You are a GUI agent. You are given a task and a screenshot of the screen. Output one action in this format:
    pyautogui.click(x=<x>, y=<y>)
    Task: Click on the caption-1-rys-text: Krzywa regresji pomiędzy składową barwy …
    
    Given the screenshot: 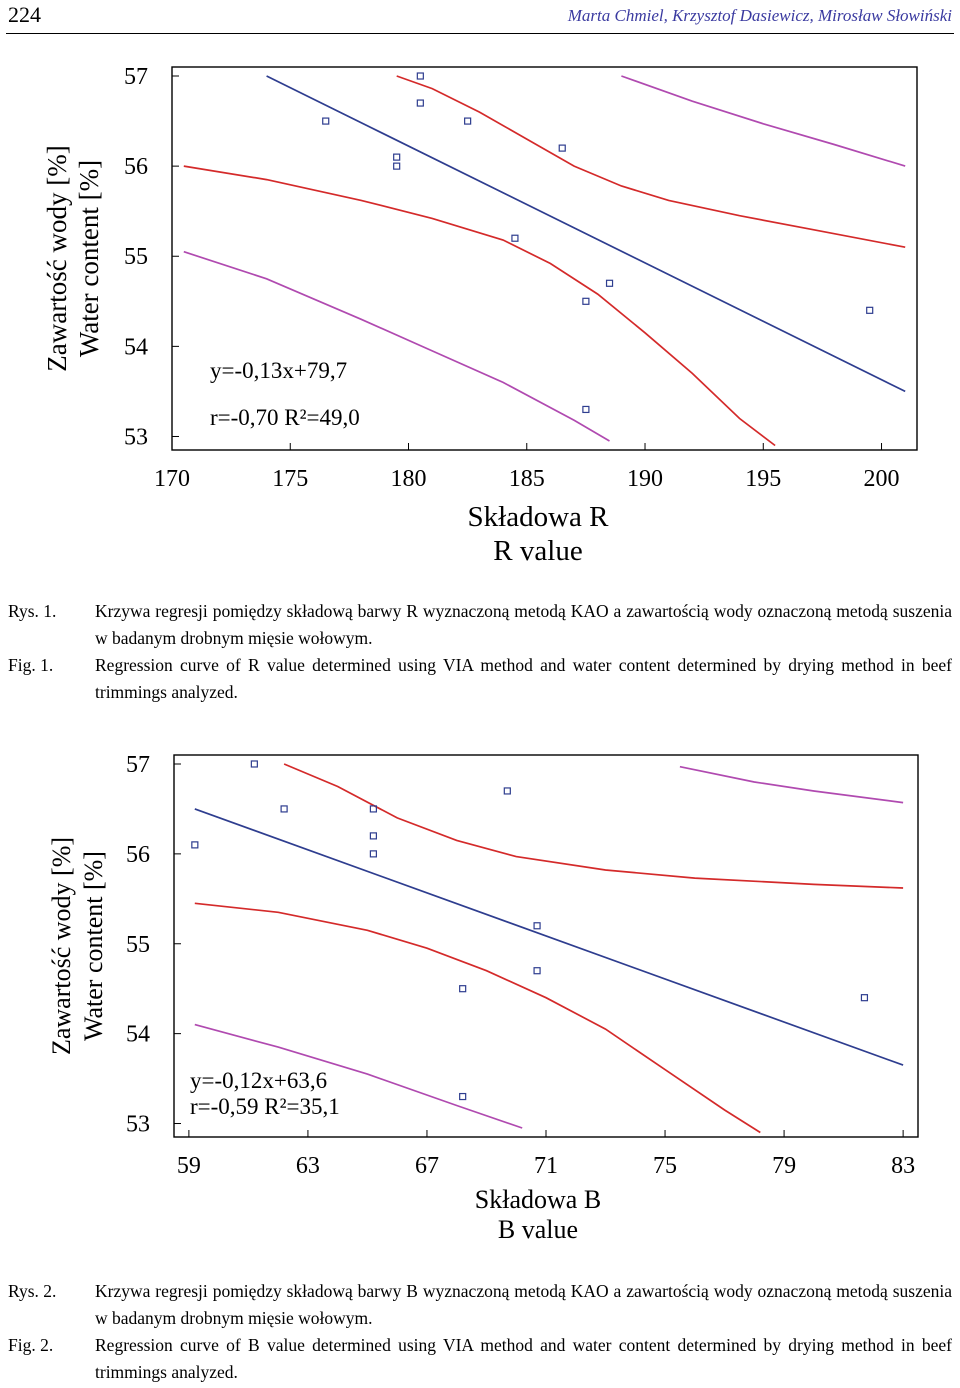 What is the action you would take?
    pyautogui.click(x=523, y=624)
    